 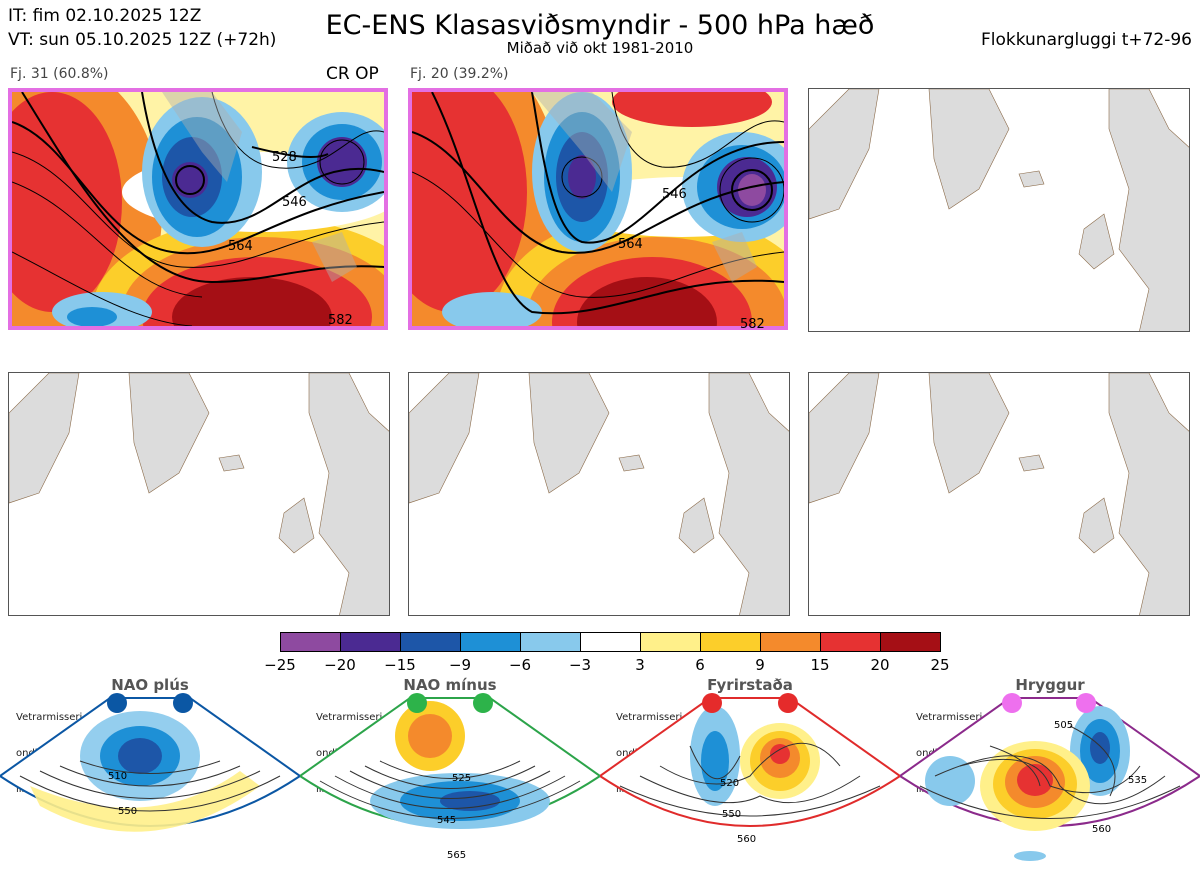 What do you see at coordinates (150, 685) in the screenshot?
I see `regime-title: NAO plús` at bounding box center [150, 685].